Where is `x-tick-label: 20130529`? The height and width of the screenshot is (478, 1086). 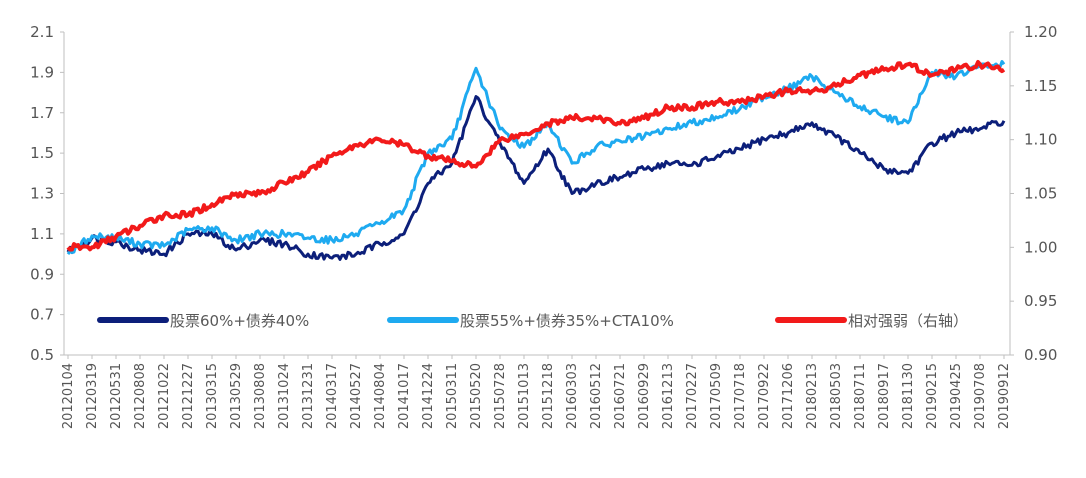 x-tick-label: 20130529 is located at coordinates (236, 396).